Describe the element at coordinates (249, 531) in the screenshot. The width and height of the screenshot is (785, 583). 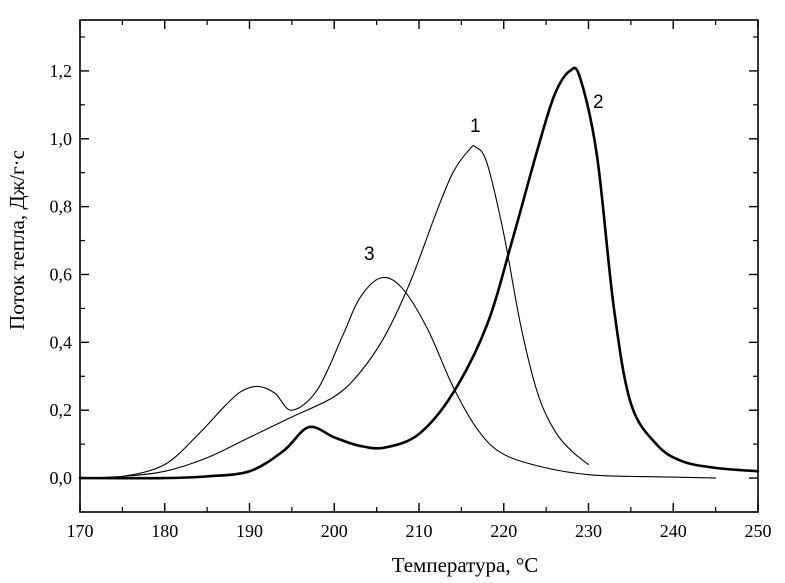
I see `x-tick-label: 190` at that location.